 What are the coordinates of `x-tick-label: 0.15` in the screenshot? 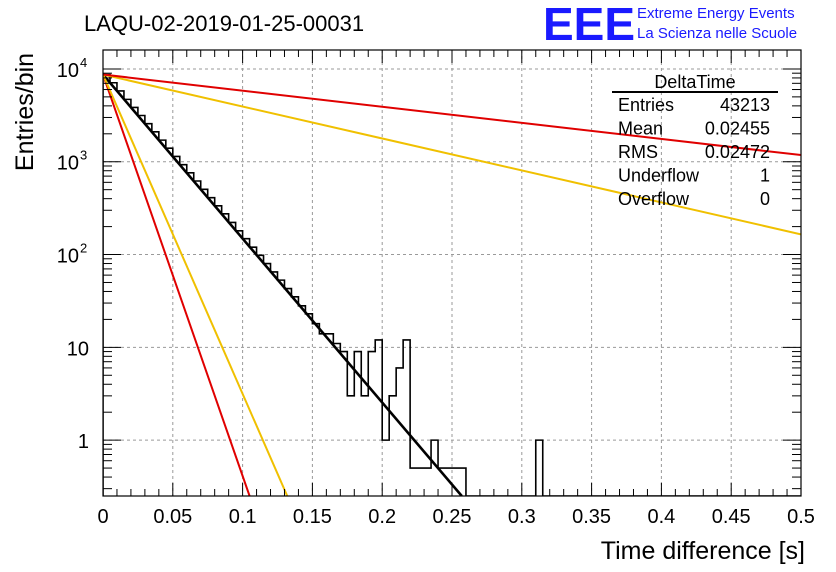 It's located at (312, 517).